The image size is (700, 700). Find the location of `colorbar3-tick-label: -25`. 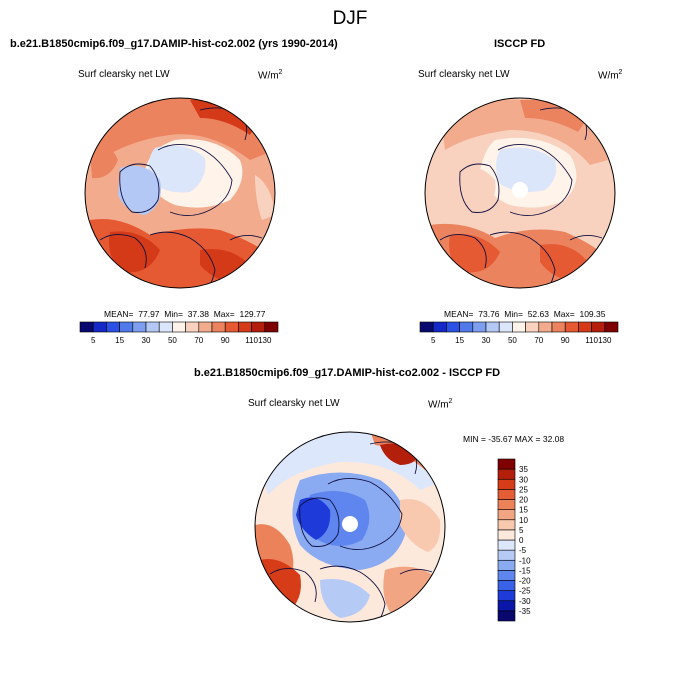

colorbar3-tick-label: -25 is located at coordinates (525, 591).